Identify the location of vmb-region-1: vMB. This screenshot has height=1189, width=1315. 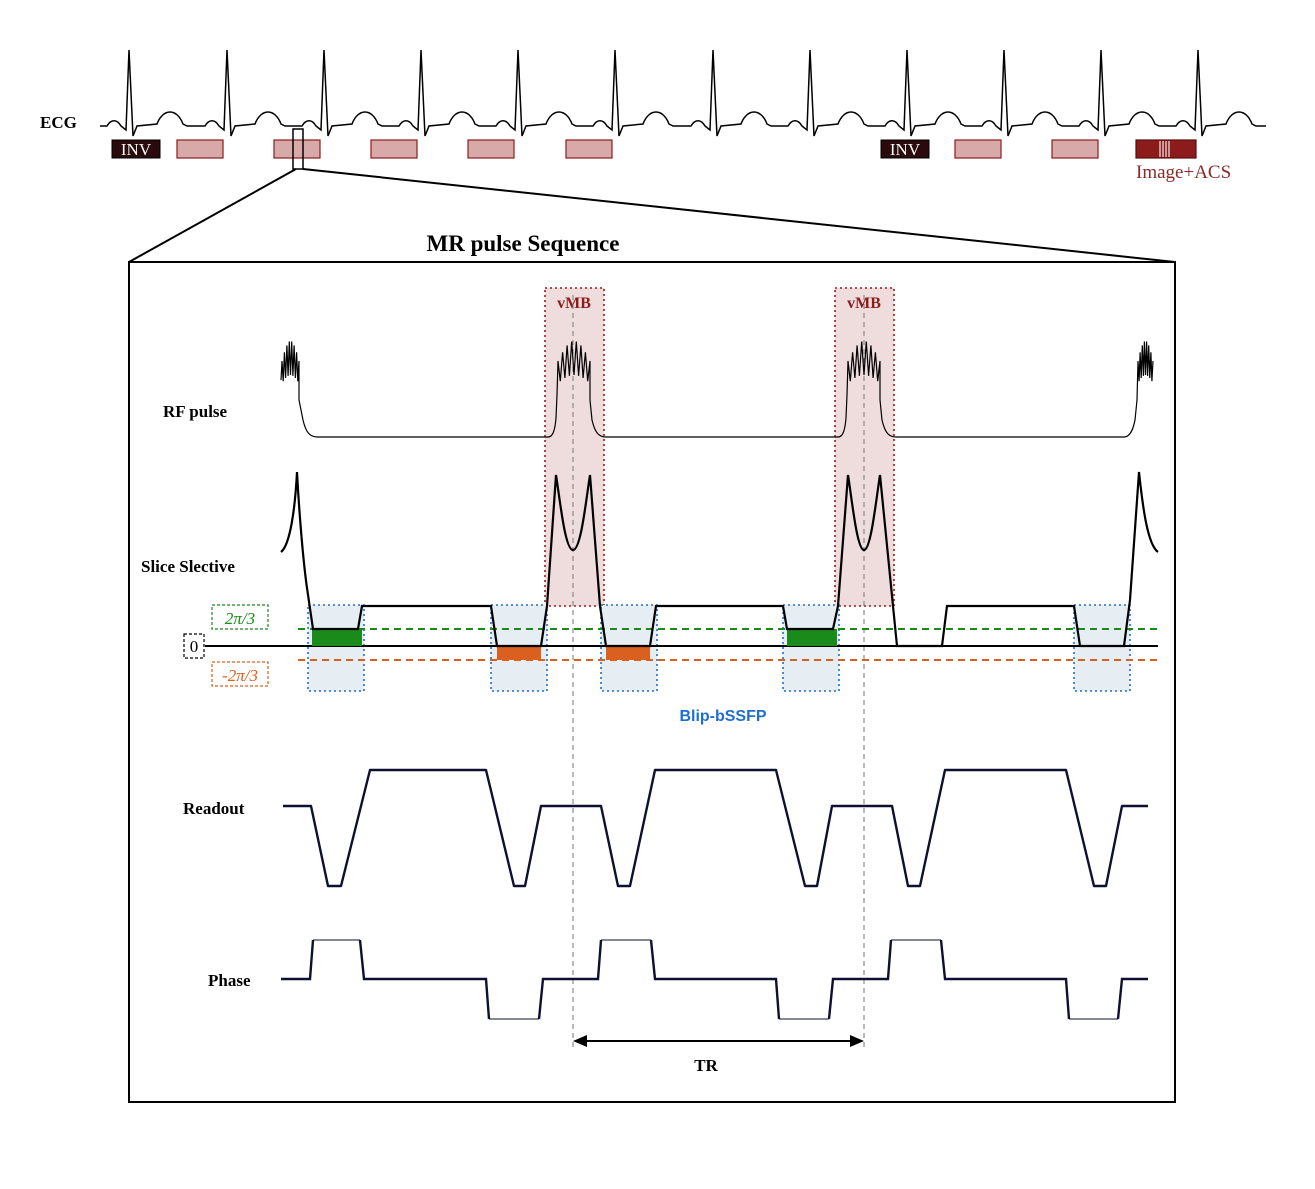
(574, 447).